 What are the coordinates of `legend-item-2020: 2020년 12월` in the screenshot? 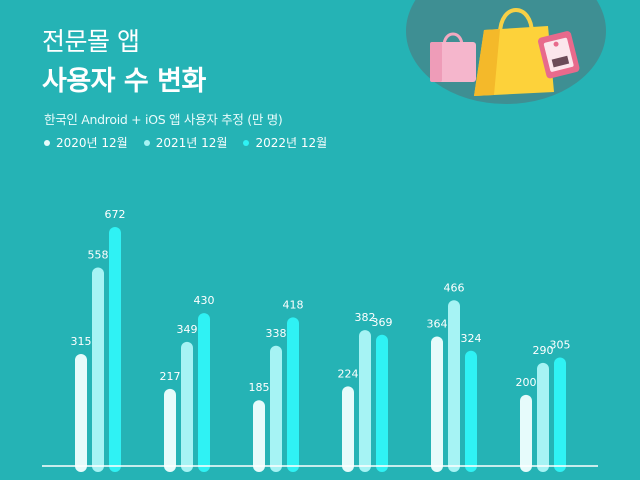 It's located at (86, 142).